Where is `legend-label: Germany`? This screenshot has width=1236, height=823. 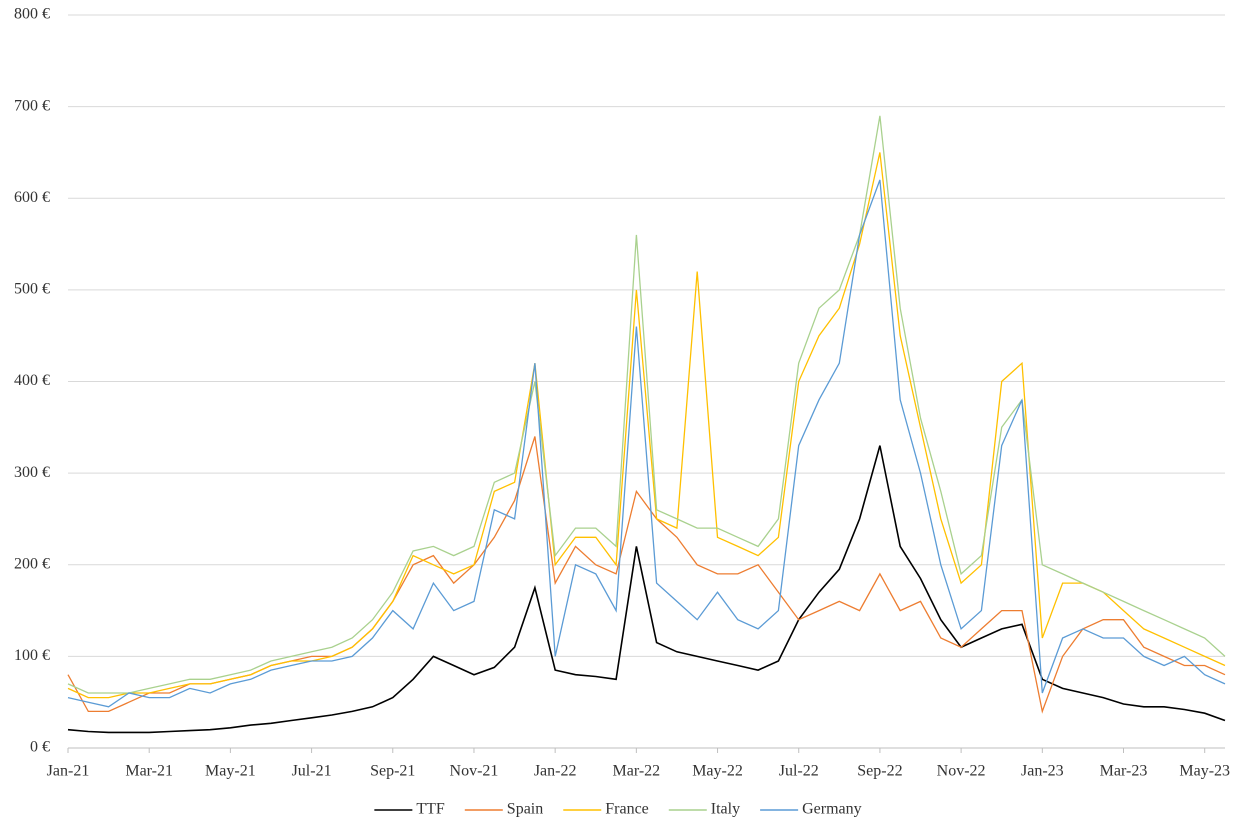 legend-label: Germany is located at coordinates (832, 809).